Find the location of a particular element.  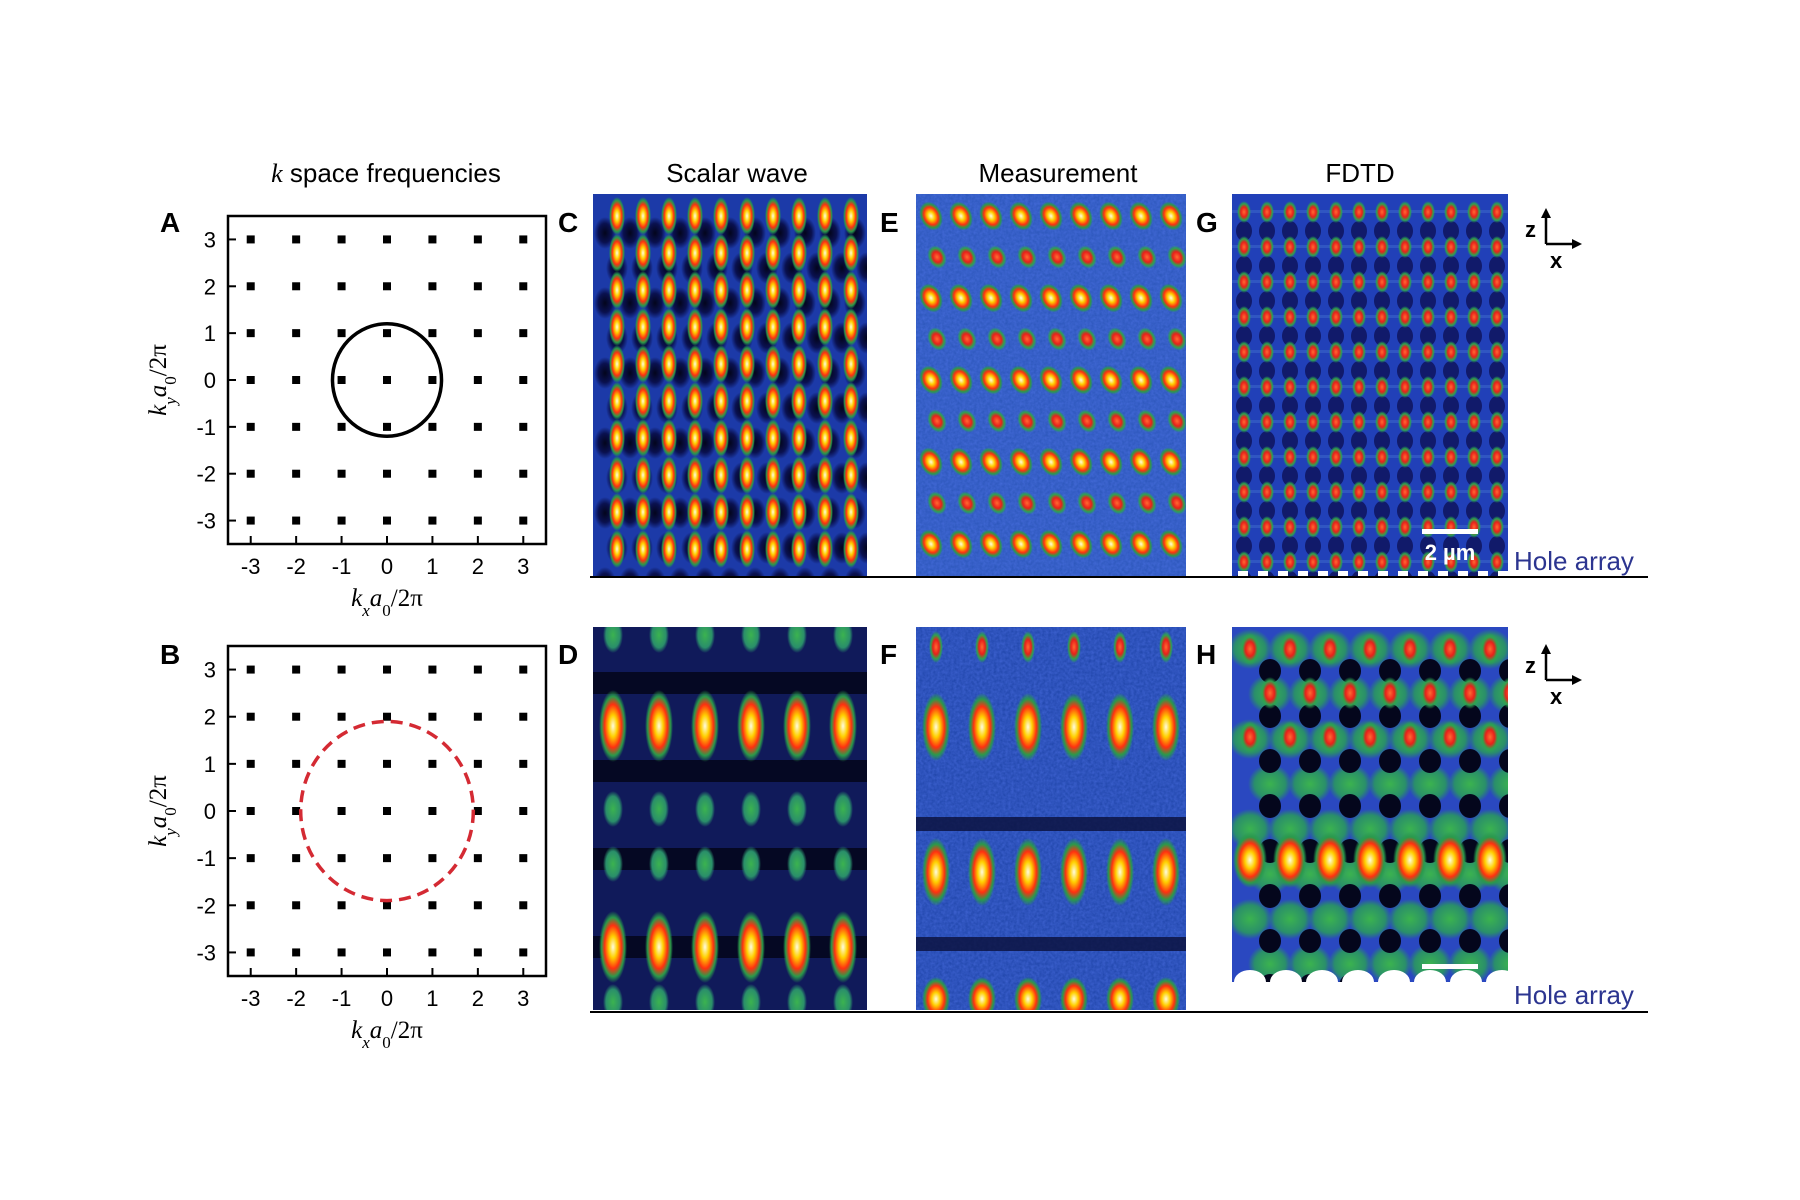

measurement-map-f is located at coordinates (1051, 818).